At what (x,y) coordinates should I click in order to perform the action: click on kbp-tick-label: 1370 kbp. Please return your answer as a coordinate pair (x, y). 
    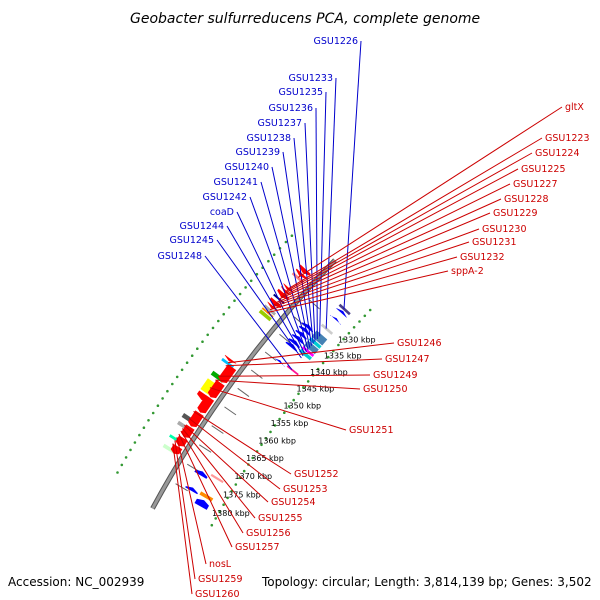
    Looking at the image, I should click on (253, 476).